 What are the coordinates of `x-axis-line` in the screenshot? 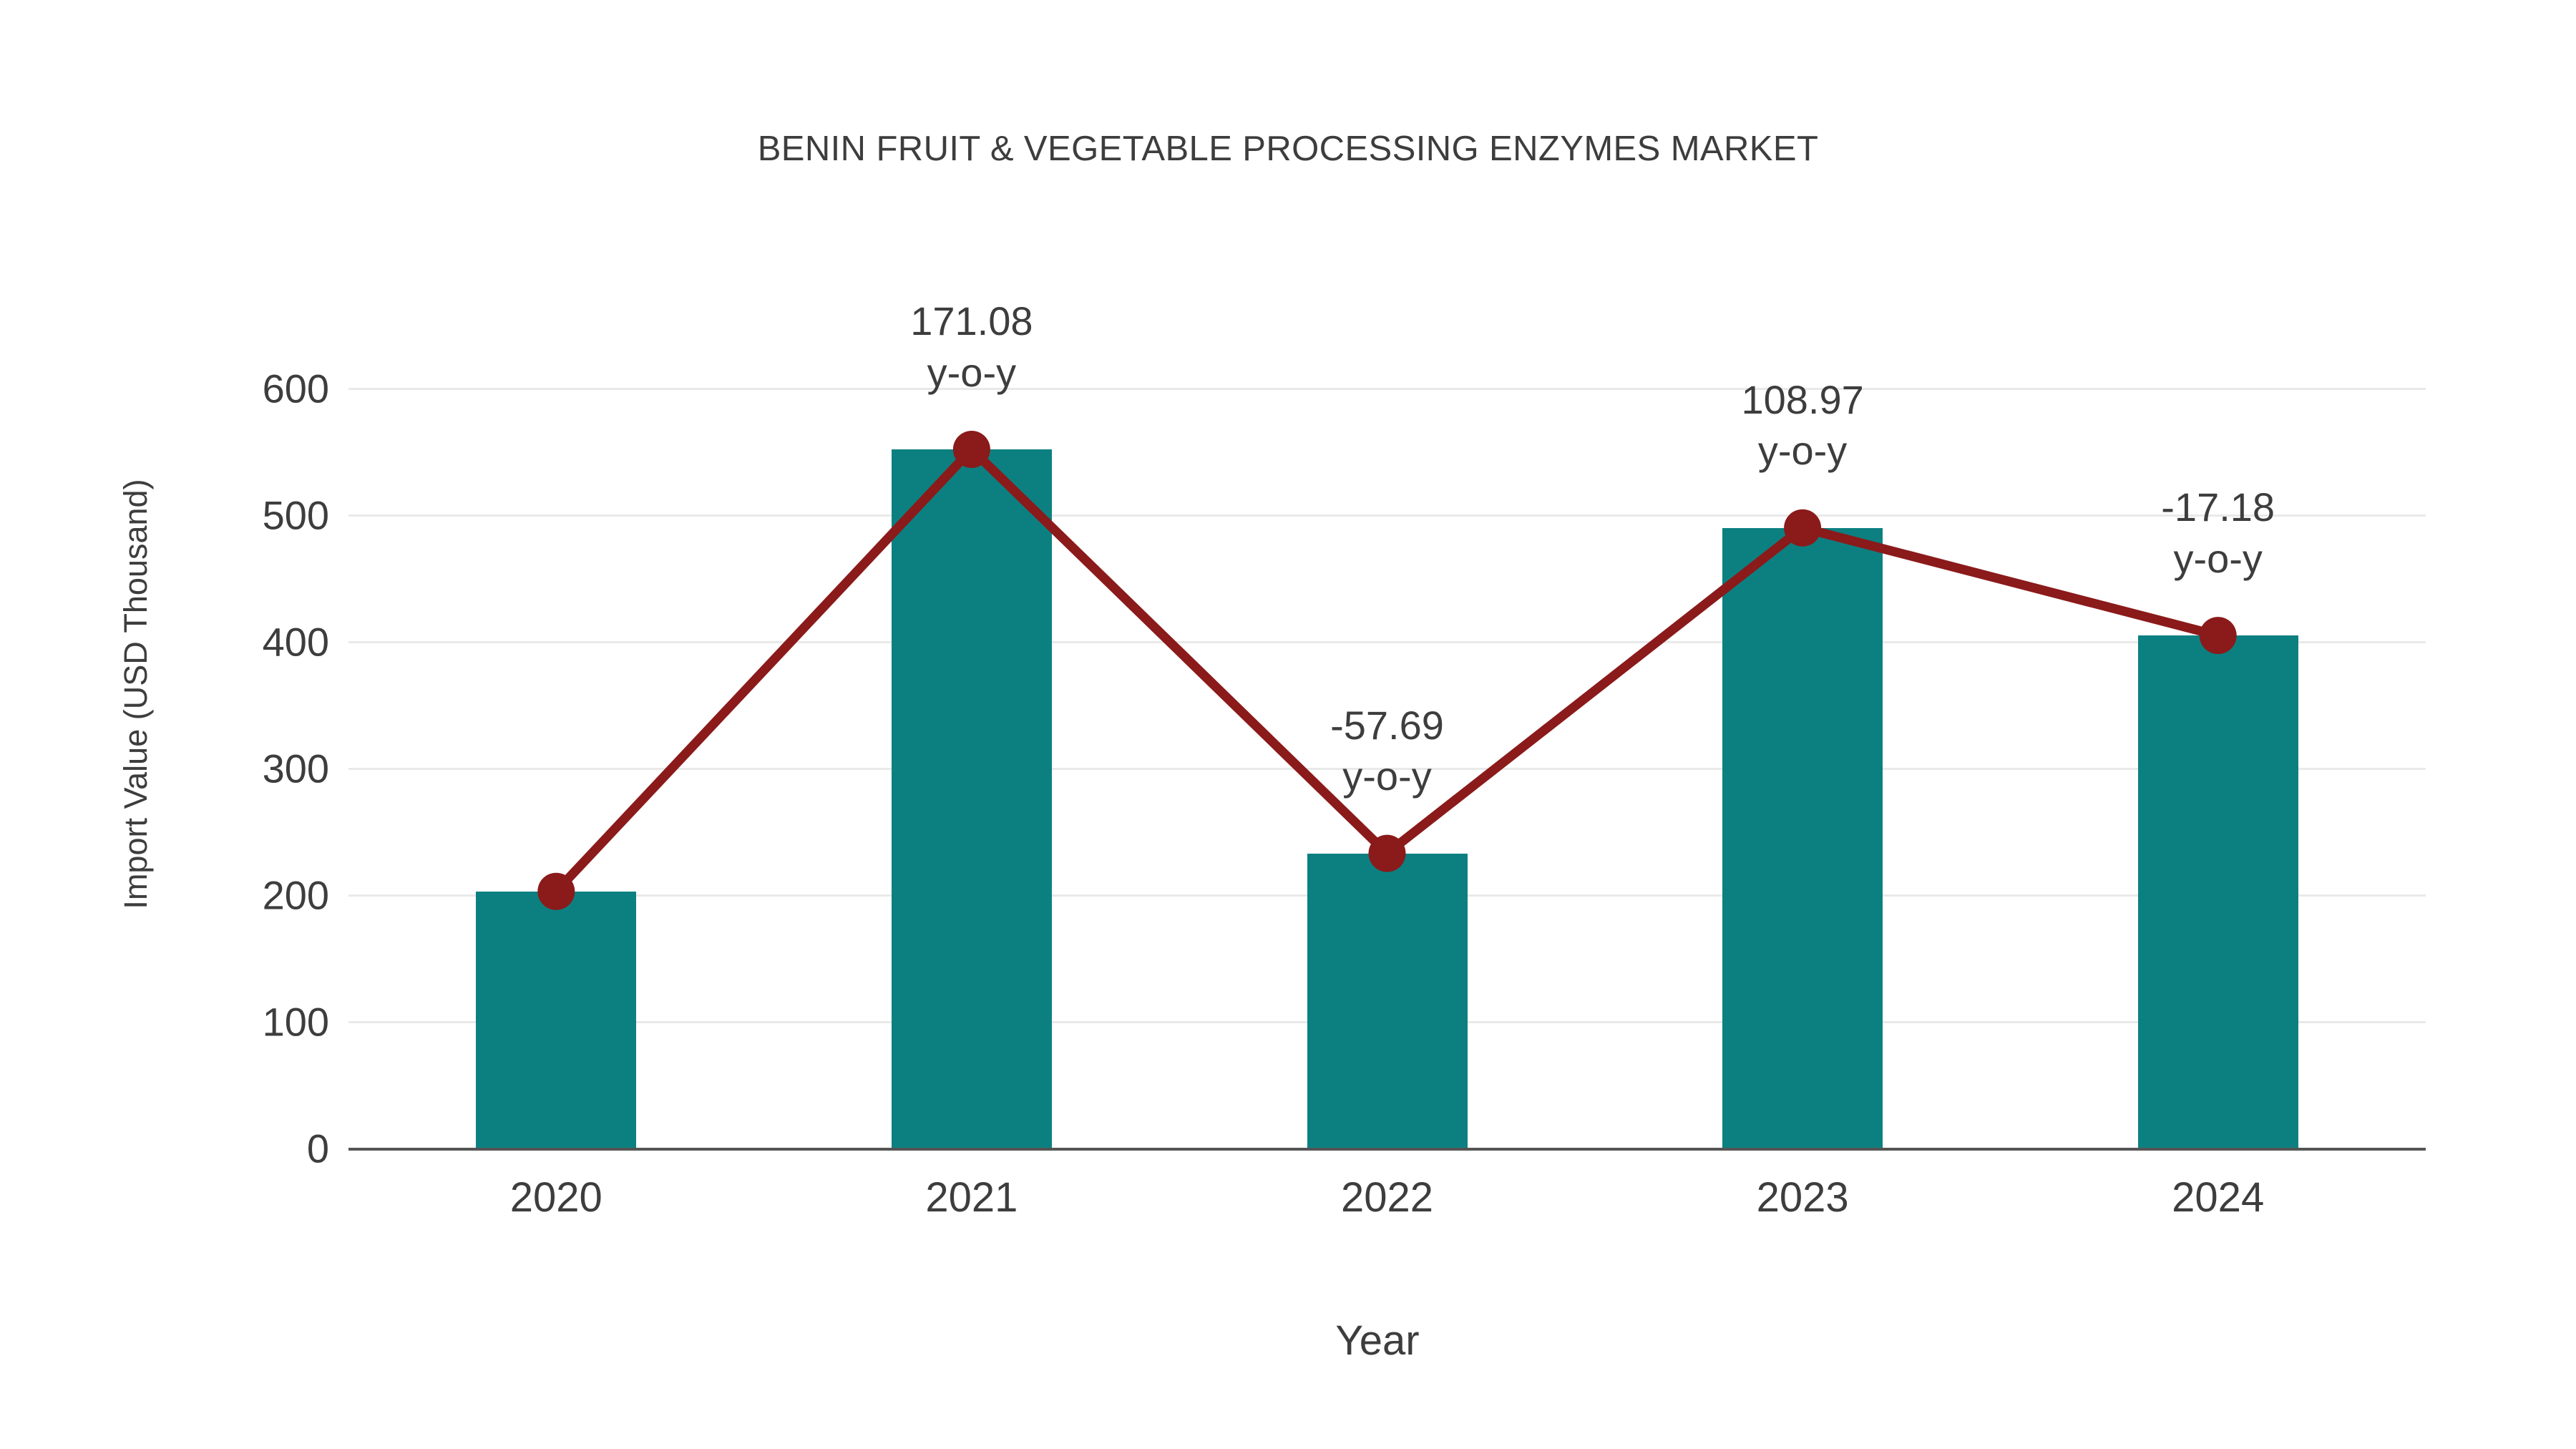 It's located at (1387, 1149).